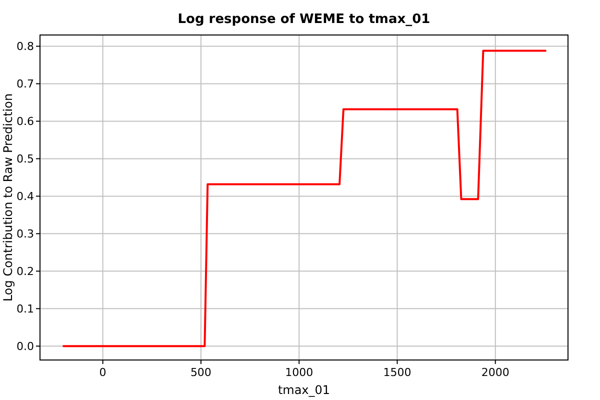 The height and width of the screenshot is (400, 600). I want to click on y-tick-label: 0.0, so click(25, 347).